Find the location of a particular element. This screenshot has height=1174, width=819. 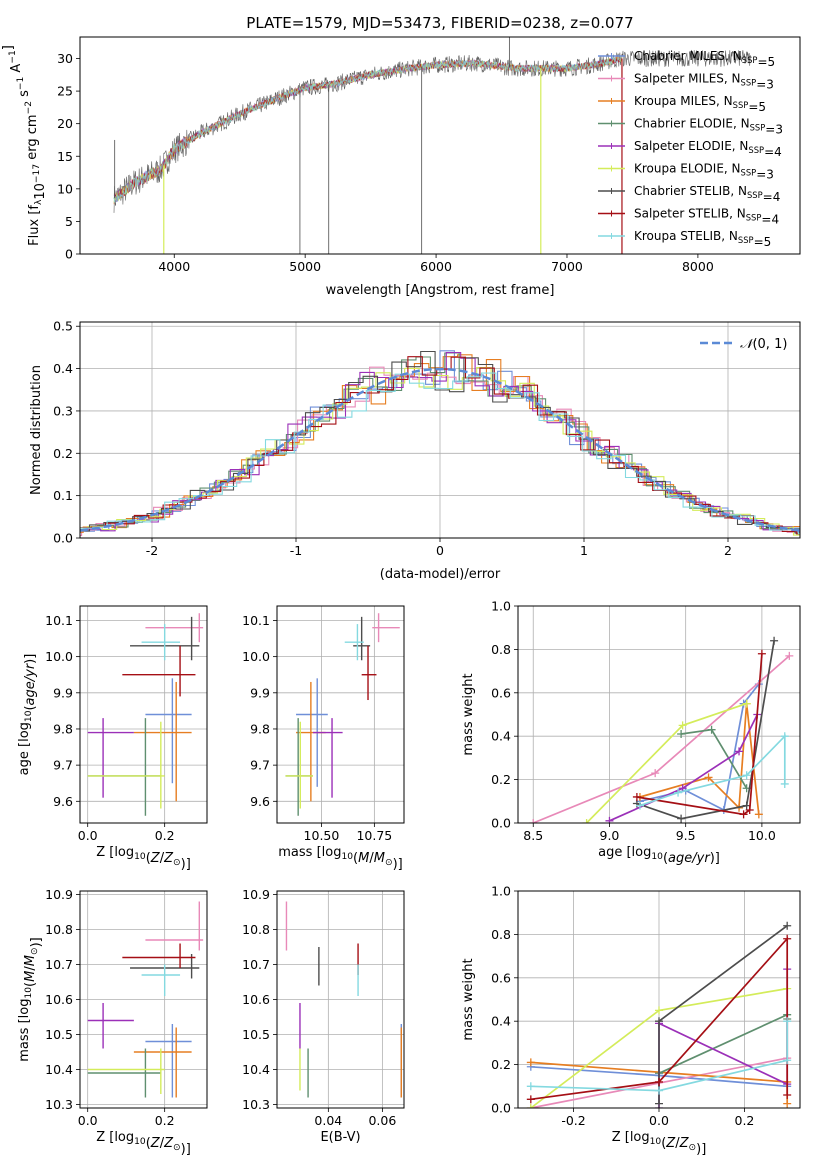

legend-label-kroupa-elodie: Kroupa ELODIE, NSSP=3 is located at coordinates (704, 172).